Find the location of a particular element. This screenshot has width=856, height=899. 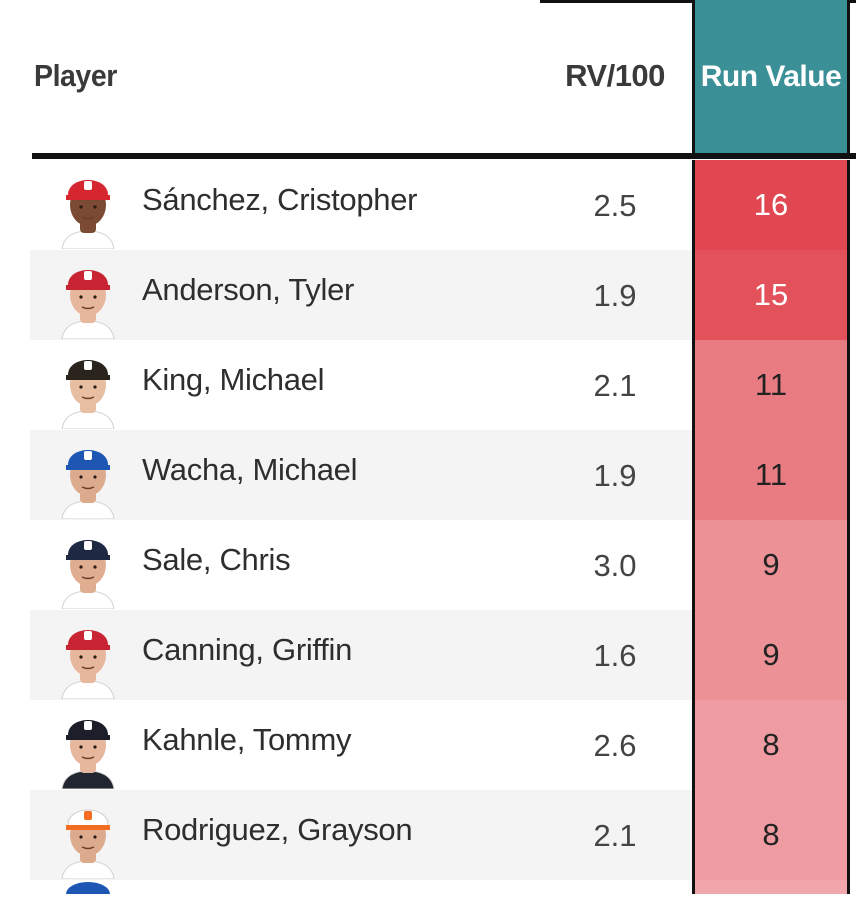

orioles-cap-icon is located at coordinates (88, 837).